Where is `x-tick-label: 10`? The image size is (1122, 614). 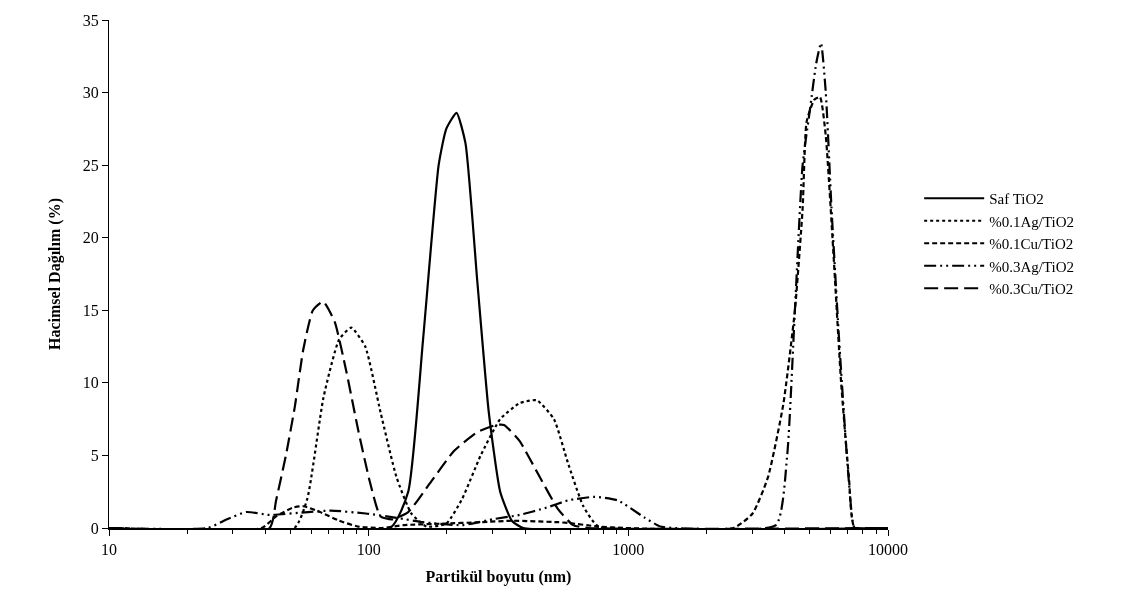
x-tick-label: 10 is located at coordinates (109, 549).